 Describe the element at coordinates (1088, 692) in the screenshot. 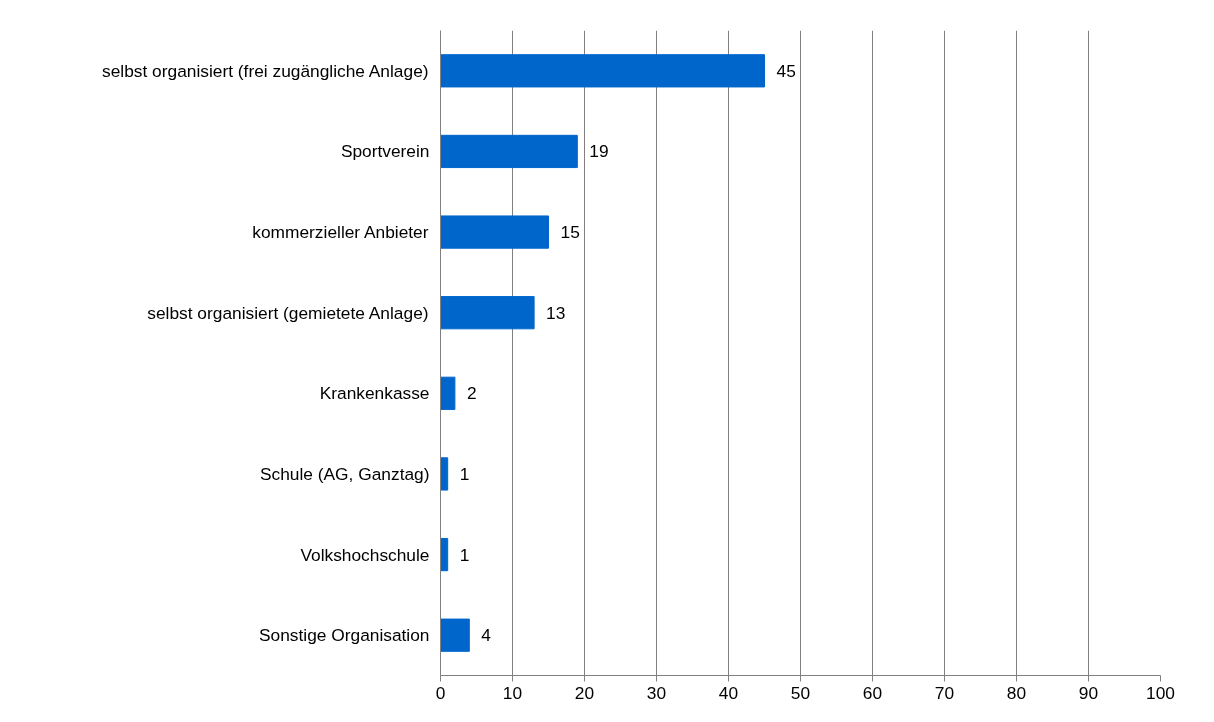

I see `x-tick-label: 90` at that location.